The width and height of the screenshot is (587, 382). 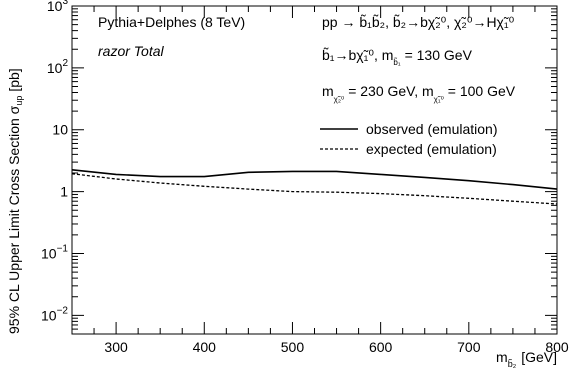 What do you see at coordinates (14, 79) in the screenshot?
I see `y-axis-title-unit: [pb]` at bounding box center [14, 79].